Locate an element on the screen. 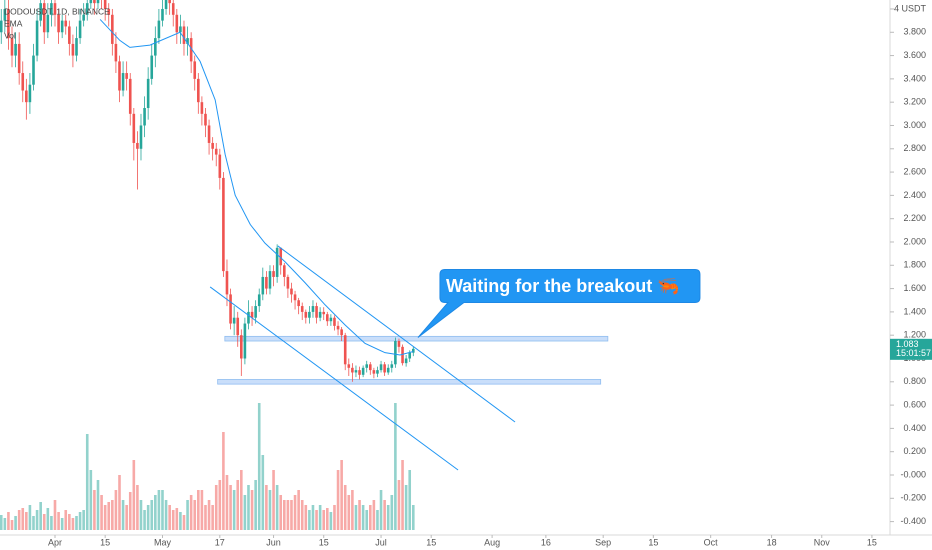  y-tick-label: 3.400 is located at coordinates (914, 78).